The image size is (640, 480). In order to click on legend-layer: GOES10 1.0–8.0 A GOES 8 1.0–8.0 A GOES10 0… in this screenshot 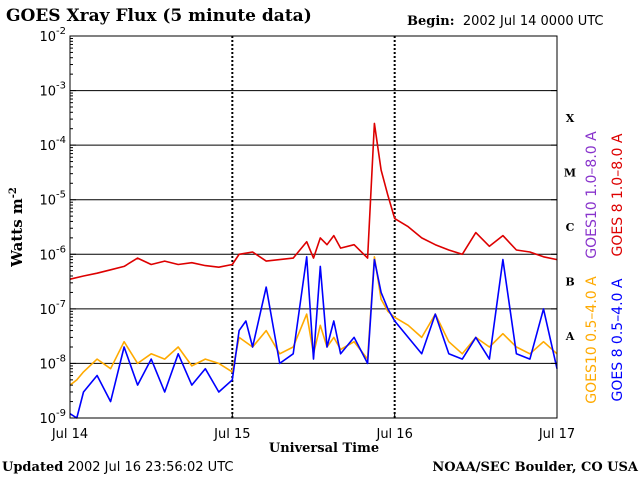, I will do `click(605, 267)`.